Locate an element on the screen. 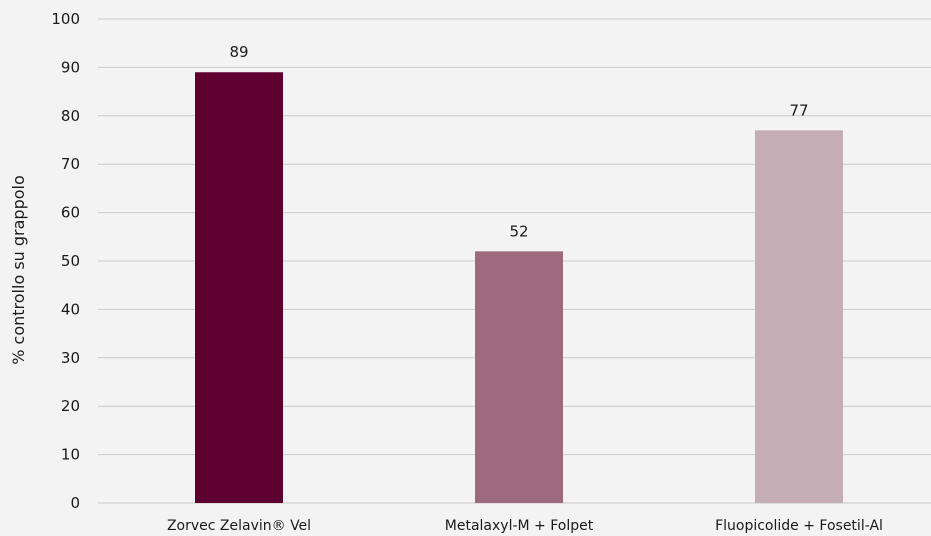 Image resolution: width=931 pixels, height=536 pixels. y-tick-label: 10 is located at coordinates (70, 455).